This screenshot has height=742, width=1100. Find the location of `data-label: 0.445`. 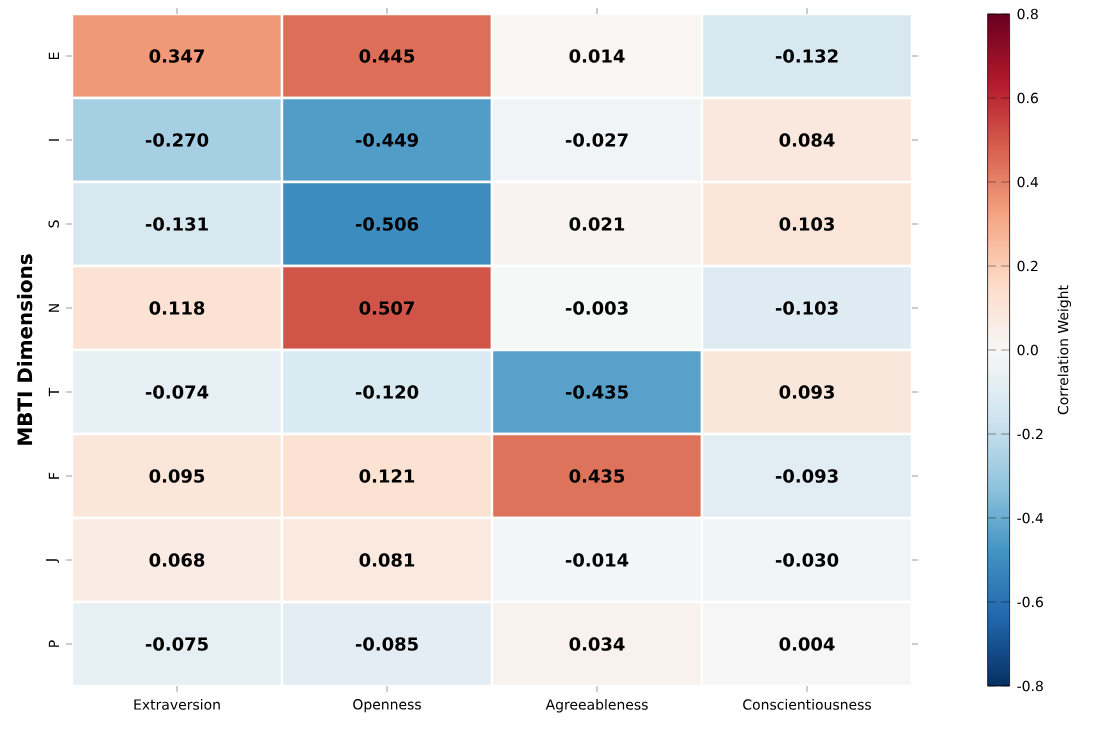

data-label: 0.445 is located at coordinates (387, 56).